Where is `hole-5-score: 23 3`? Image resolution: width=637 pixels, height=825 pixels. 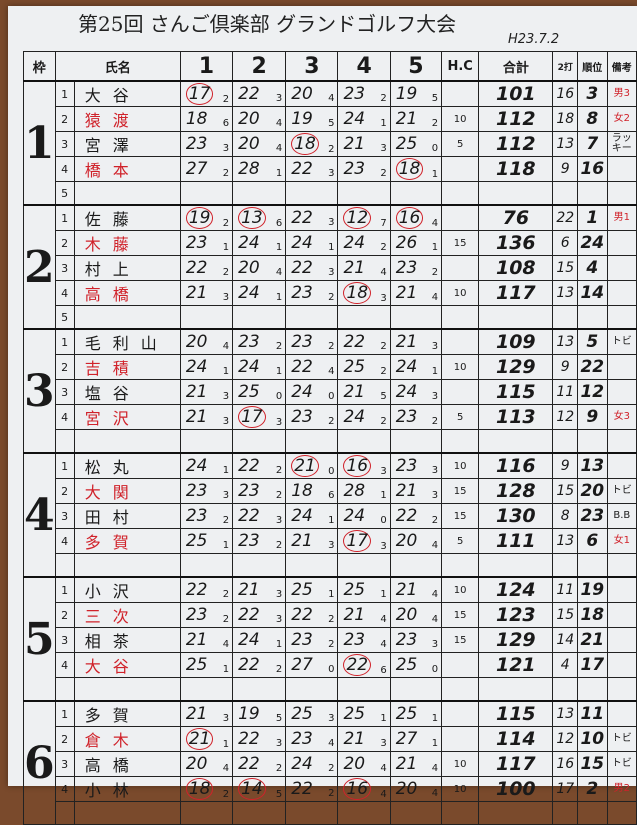 hole-5-score: 23 3 is located at coordinates (416, 465).